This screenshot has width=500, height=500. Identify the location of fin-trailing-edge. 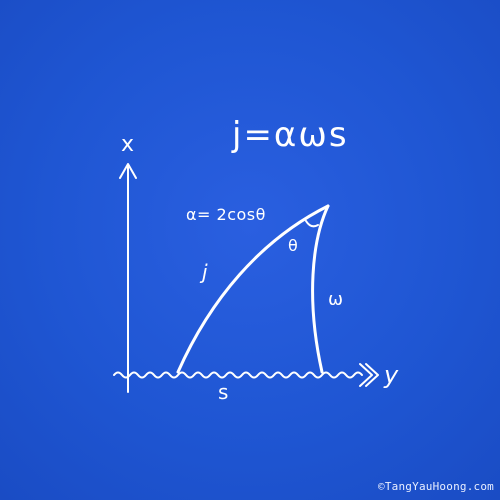
(320, 289).